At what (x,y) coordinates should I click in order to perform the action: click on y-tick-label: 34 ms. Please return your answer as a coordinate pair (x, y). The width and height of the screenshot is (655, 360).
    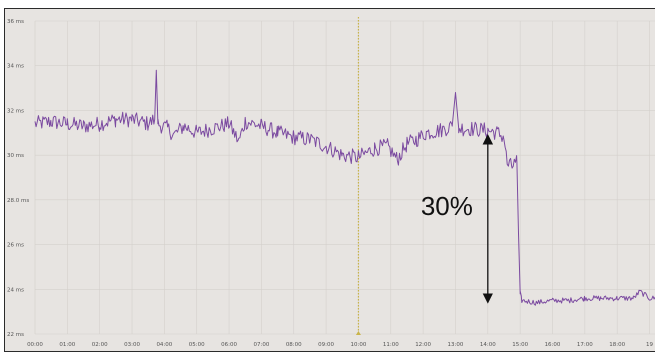
    Looking at the image, I should click on (15, 67).